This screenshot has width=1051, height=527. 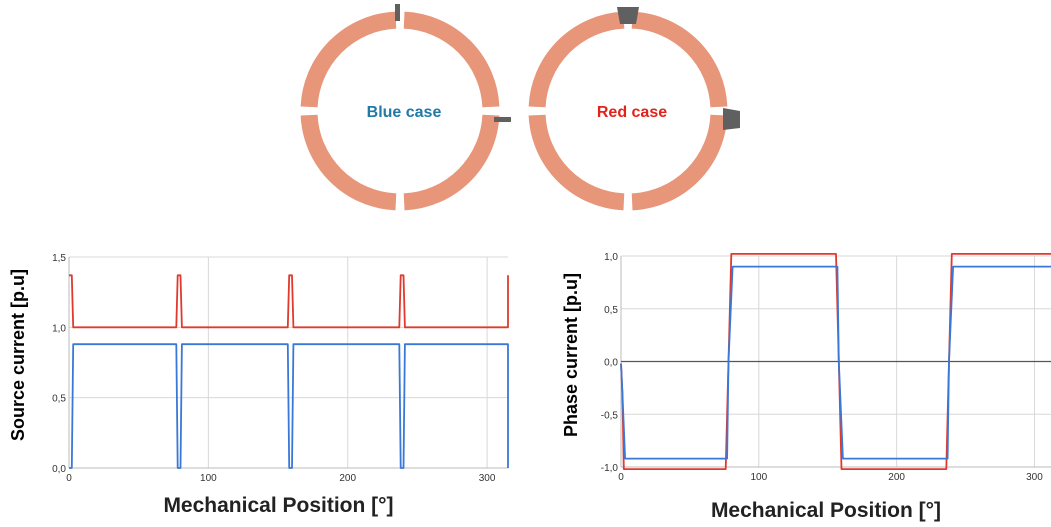 What do you see at coordinates (59, 258) in the screenshot?
I see `y-tick-label: 1,5` at bounding box center [59, 258].